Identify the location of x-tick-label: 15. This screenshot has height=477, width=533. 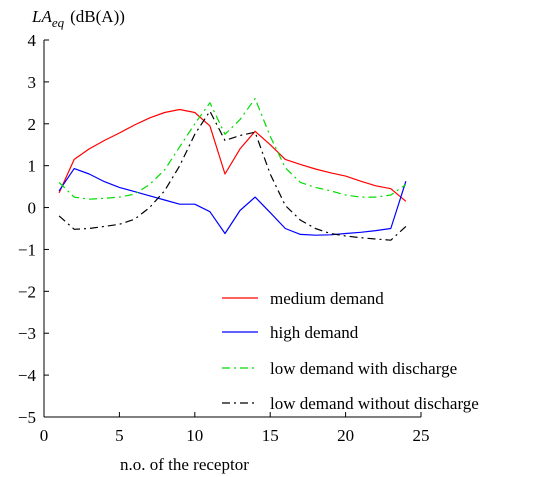
(270, 435).